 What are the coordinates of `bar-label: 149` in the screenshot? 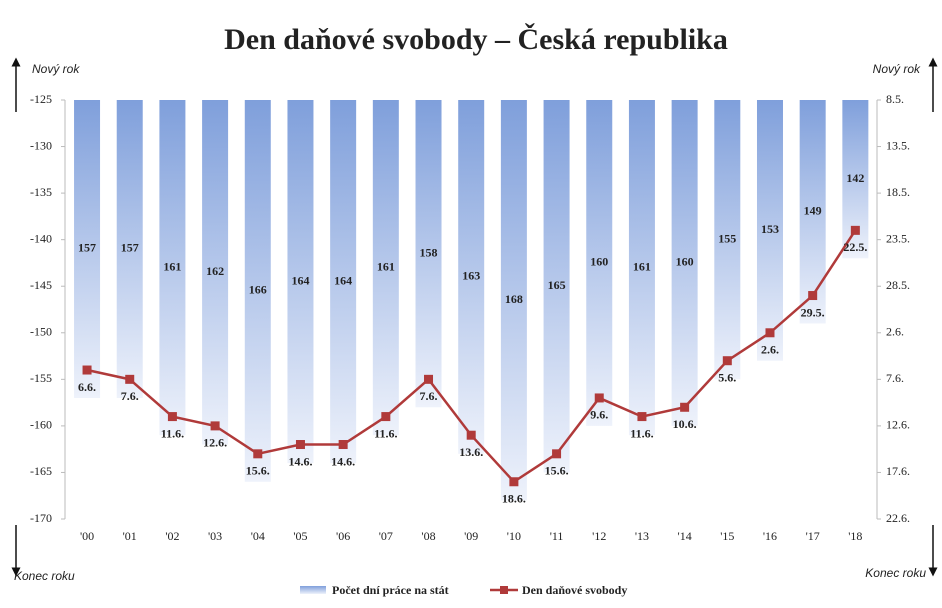 It's located at (813, 210).